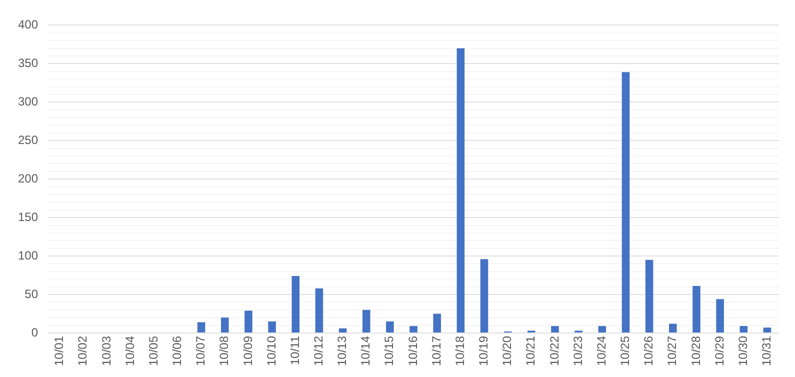 This screenshot has width=795, height=377. Describe the element at coordinates (389, 351) in the screenshot. I see `x-tick-label: 10/15` at that location.